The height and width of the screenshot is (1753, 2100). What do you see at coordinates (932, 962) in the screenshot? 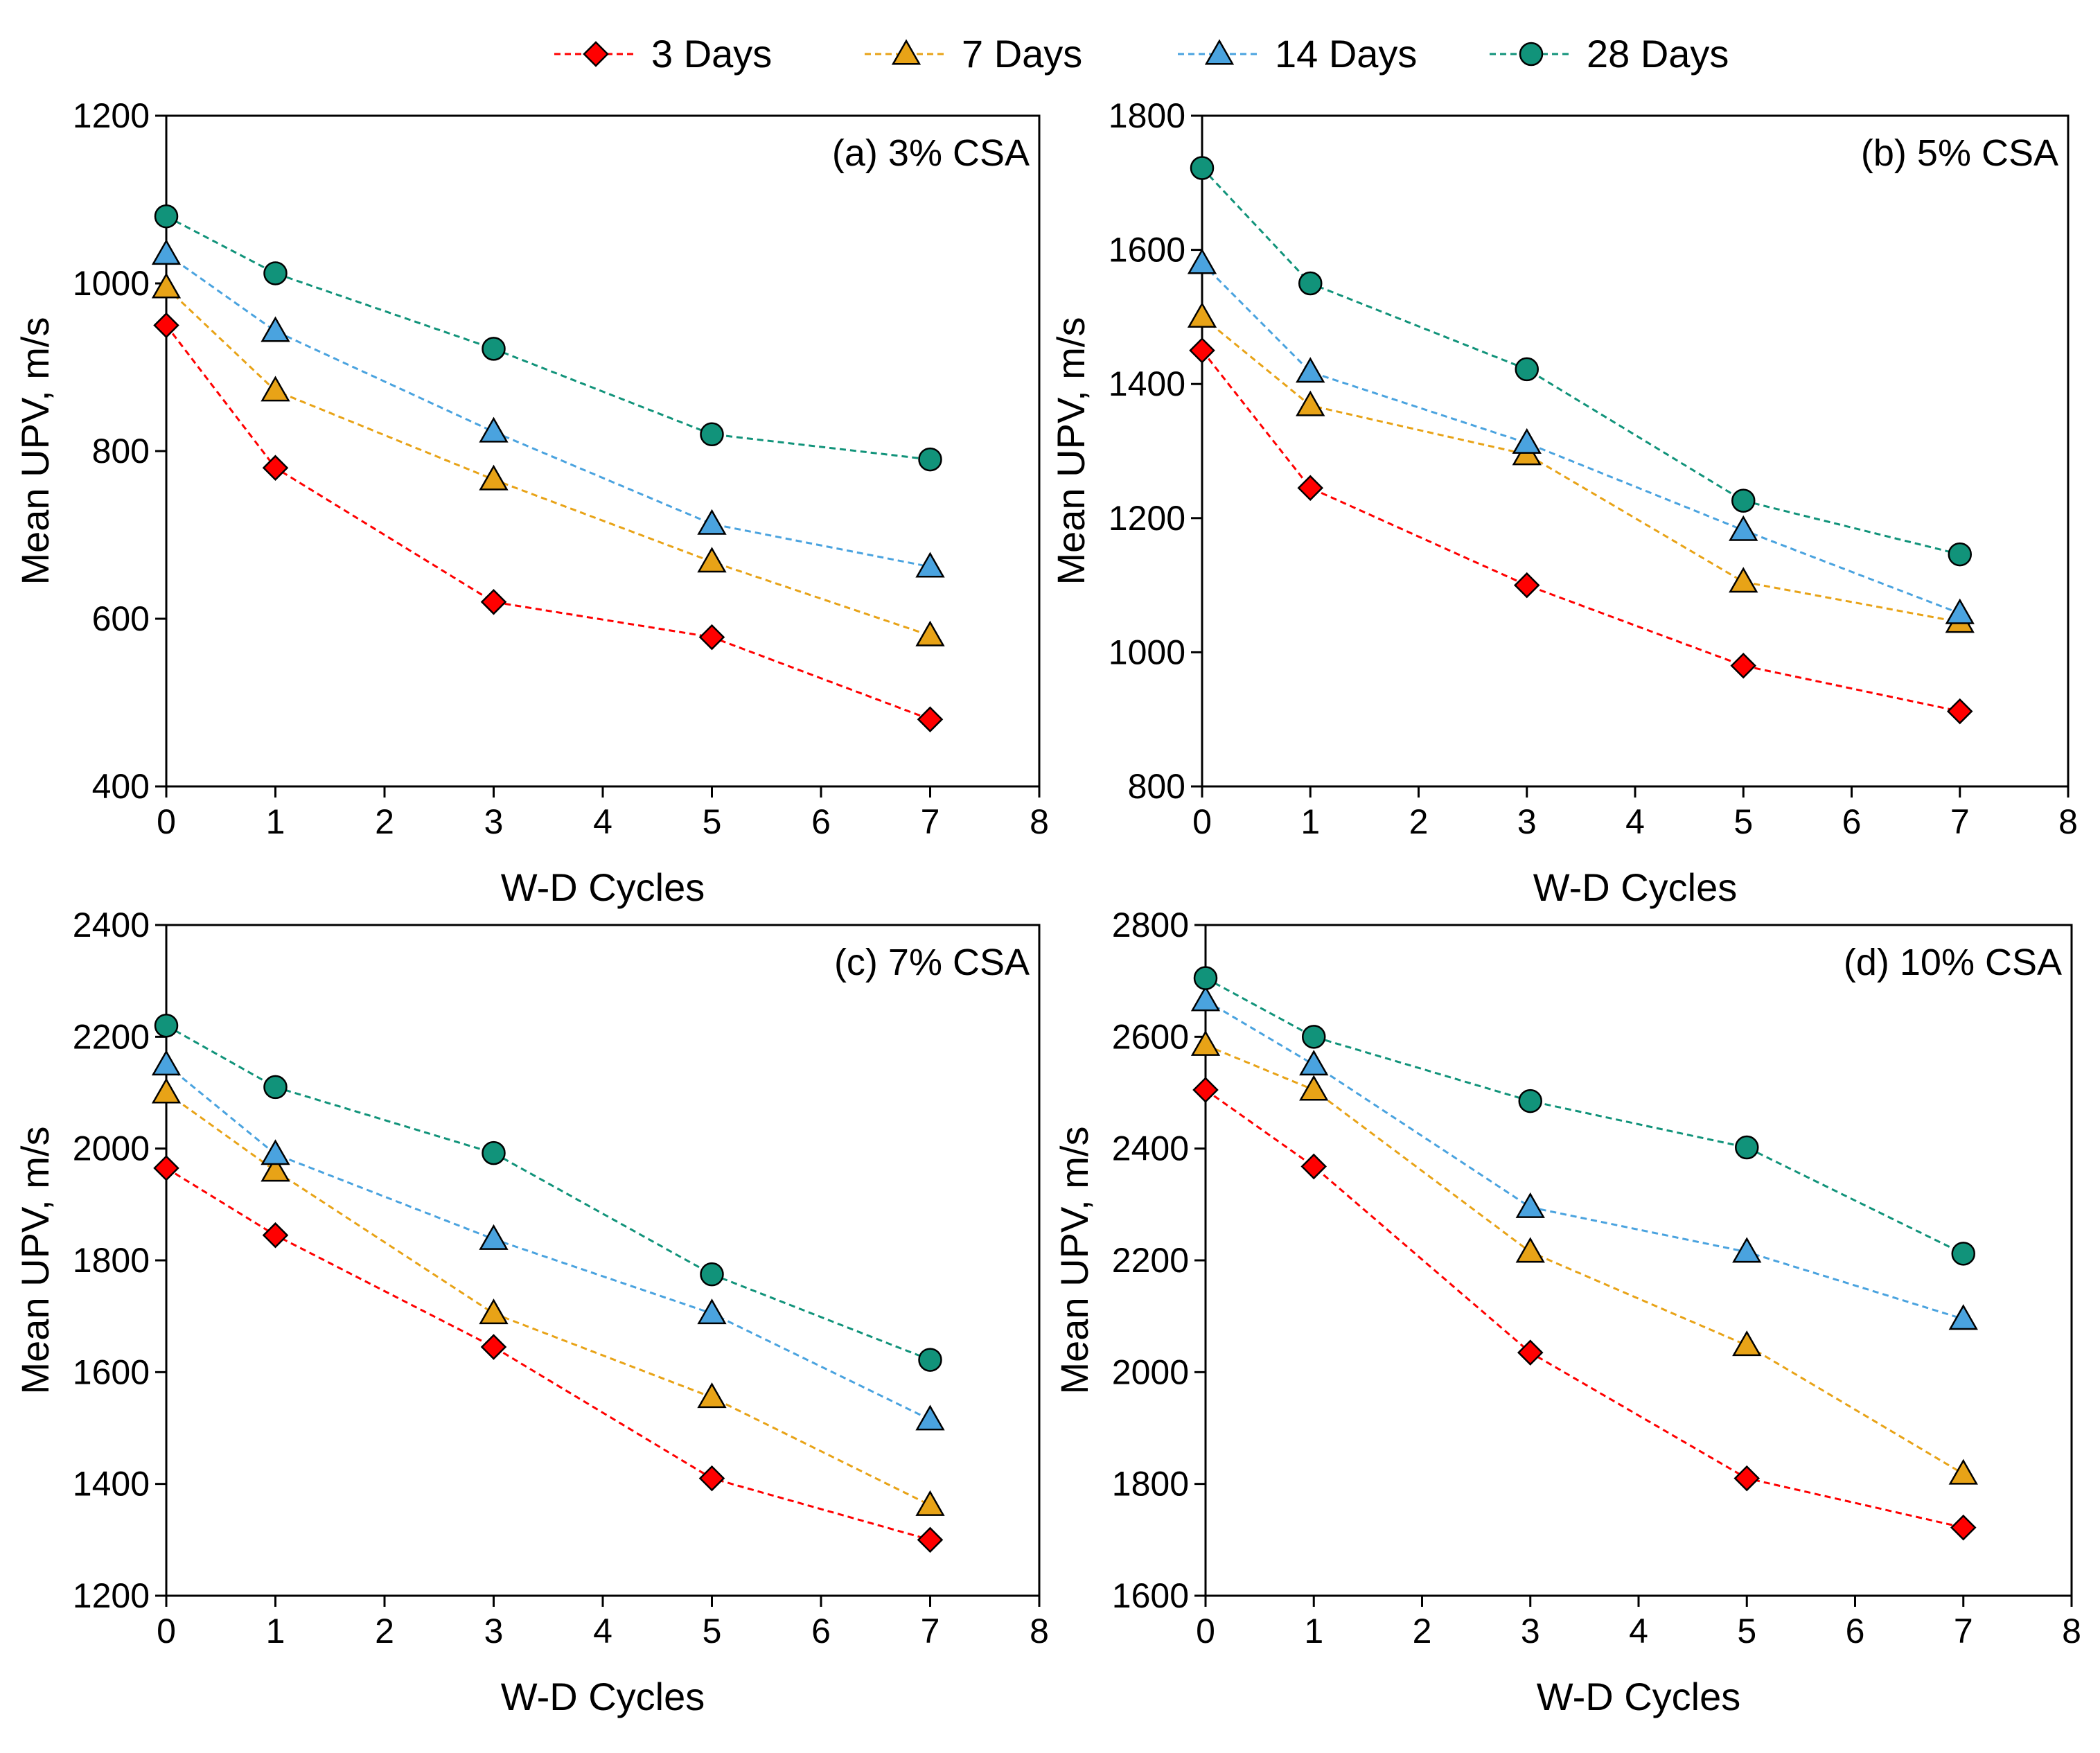
I see `panel-label: (c) 7% CSA` at bounding box center [932, 962].